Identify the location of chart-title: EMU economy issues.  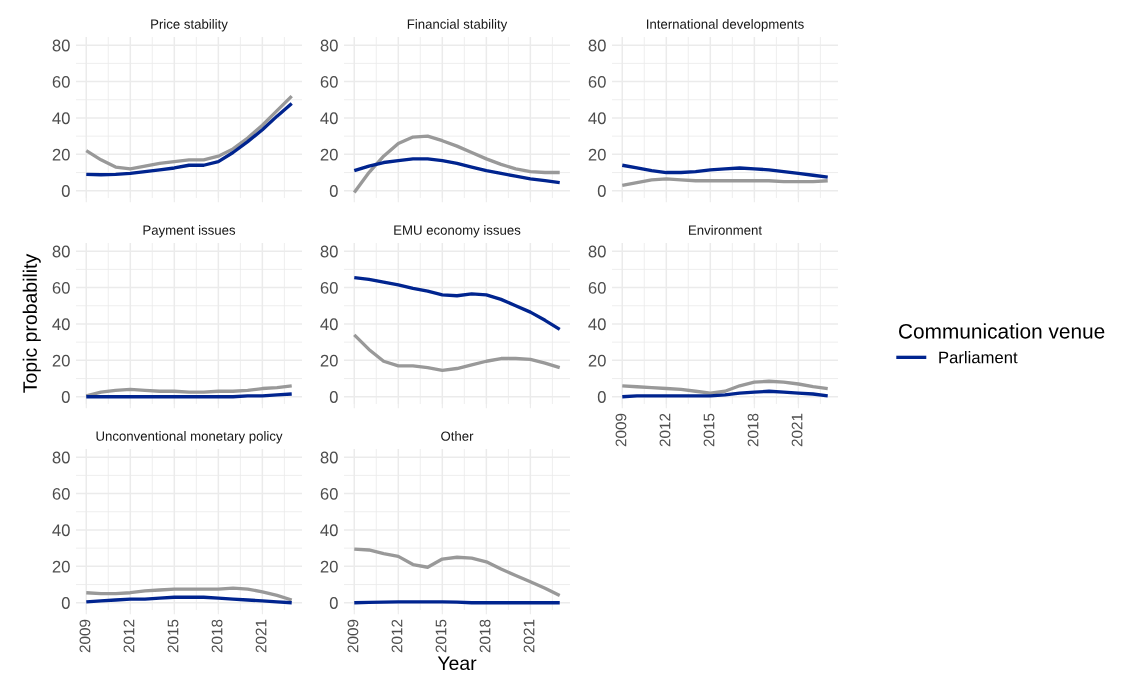
(457, 231).